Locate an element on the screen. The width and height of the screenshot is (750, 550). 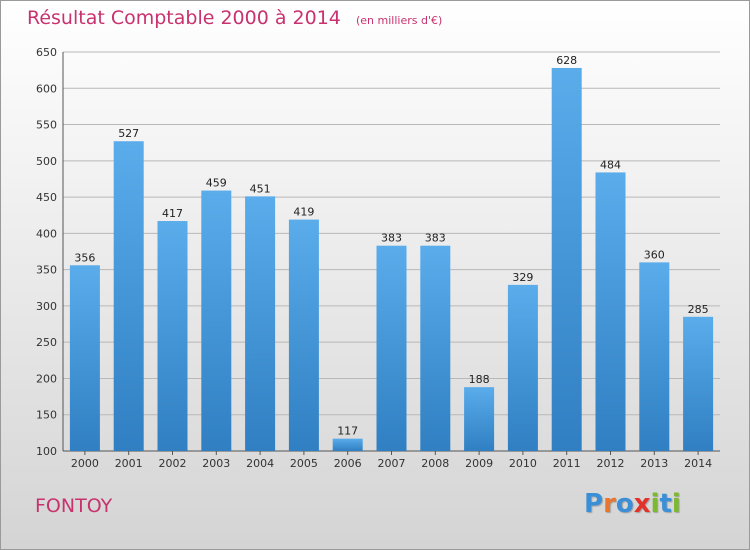
x-tick-label-2001: 2001 is located at coordinates (129, 463).